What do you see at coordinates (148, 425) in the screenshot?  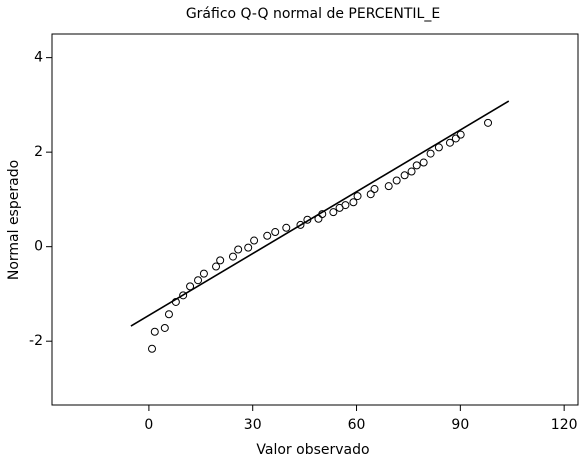 I see `x-tick-label: 0` at bounding box center [148, 425].